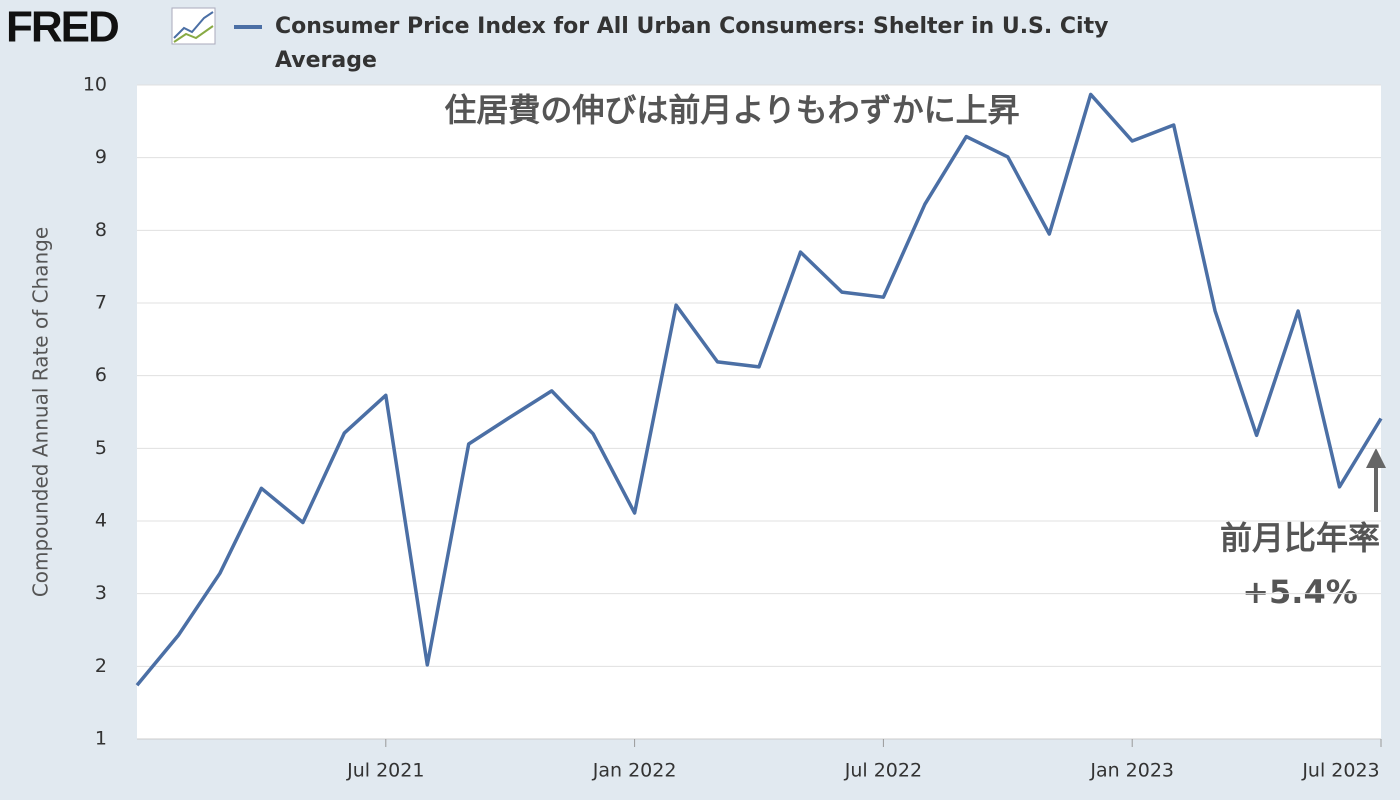 The width and height of the screenshot is (1400, 800). Describe the element at coordinates (1340, 771) in the screenshot. I see `x-tick-label: Jul 2023` at that location.